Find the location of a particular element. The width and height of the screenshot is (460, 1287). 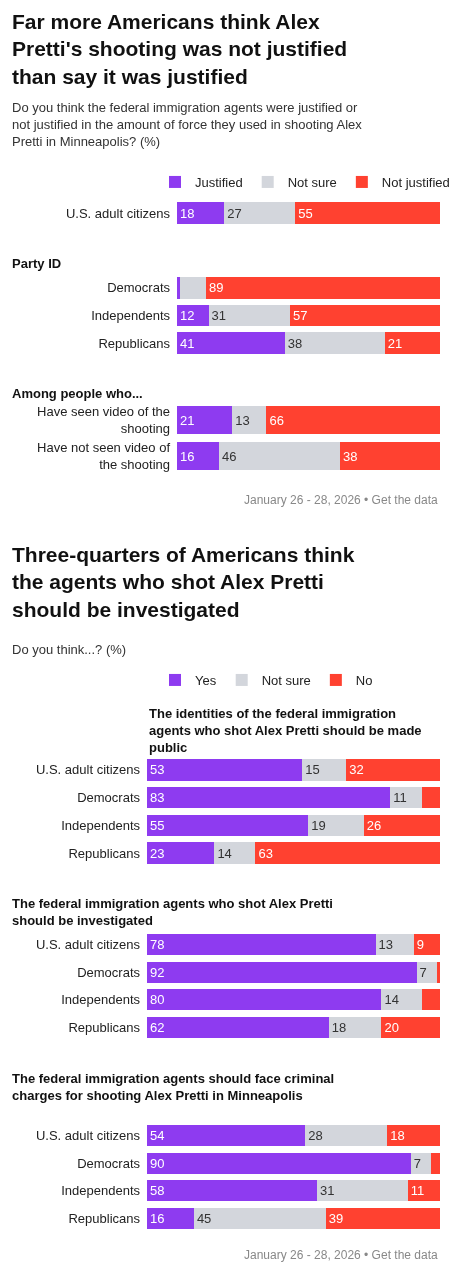

chart-title: Far more Americans think Alex Pretti's shooting was not justified than say it was justified is located at coordinates (180, 49).